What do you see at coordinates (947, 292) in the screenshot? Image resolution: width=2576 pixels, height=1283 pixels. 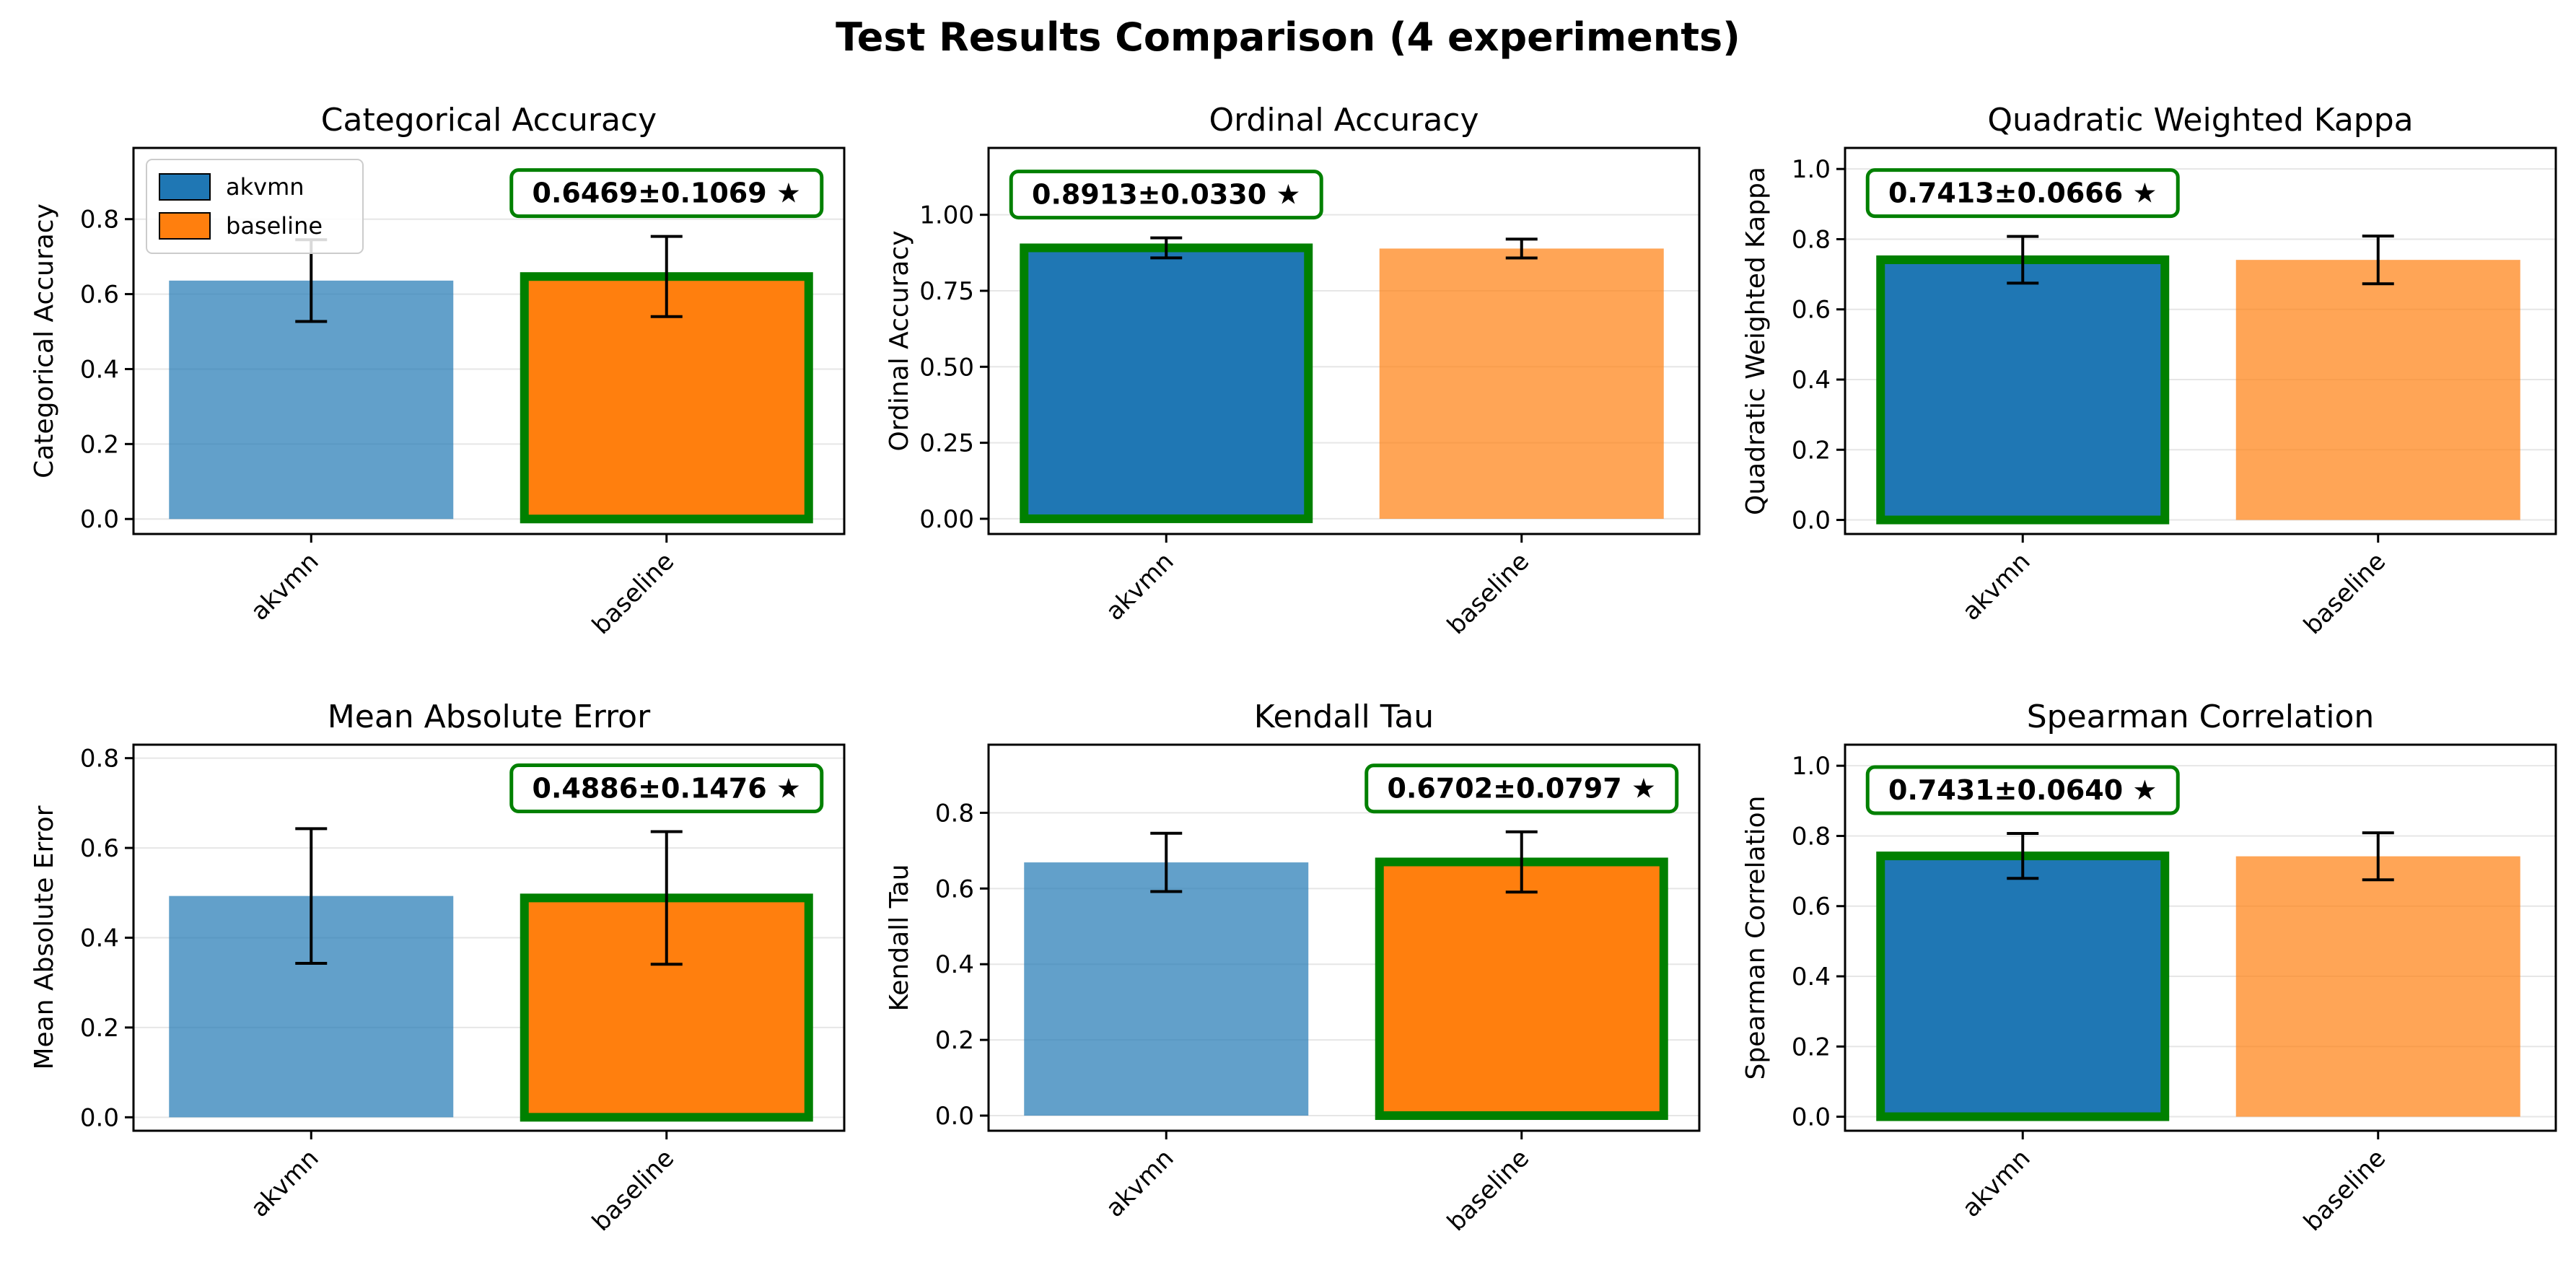 I see `y-tick-label: 0.75` at bounding box center [947, 292].